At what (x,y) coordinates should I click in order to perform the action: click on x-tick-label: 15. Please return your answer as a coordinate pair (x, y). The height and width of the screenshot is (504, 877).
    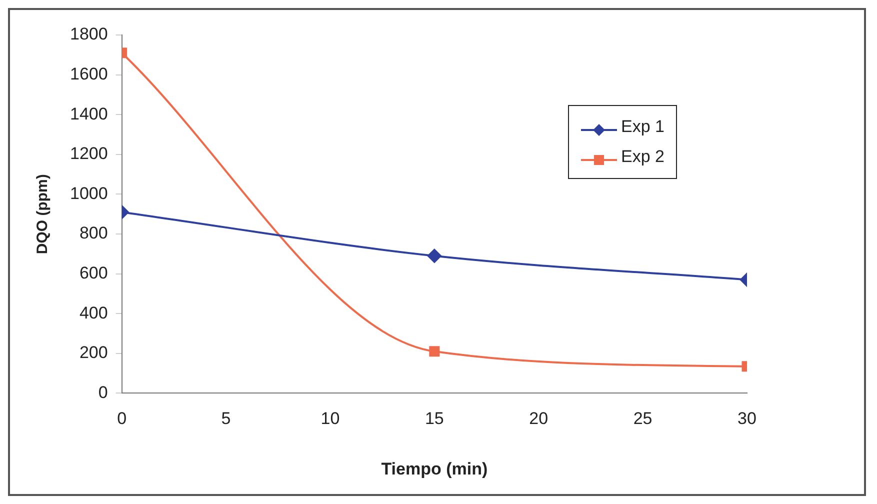
    Looking at the image, I should click on (434, 418).